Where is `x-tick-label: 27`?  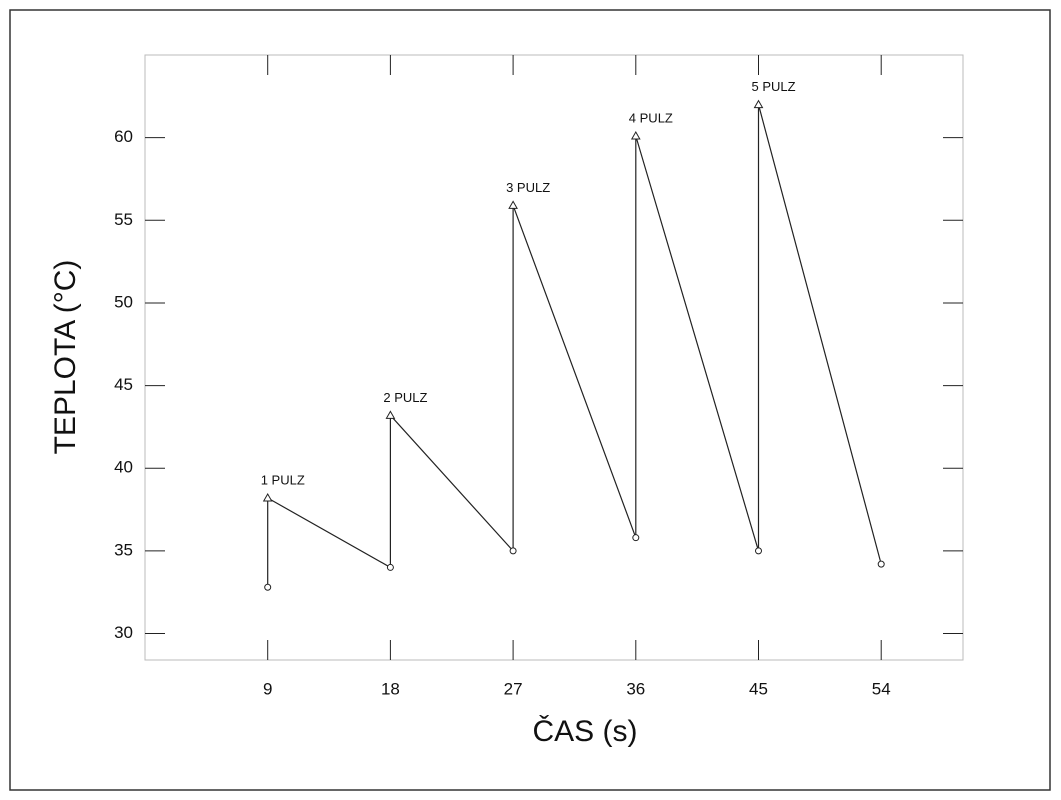 x-tick-label: 27 is located at coordinates (513, 688).